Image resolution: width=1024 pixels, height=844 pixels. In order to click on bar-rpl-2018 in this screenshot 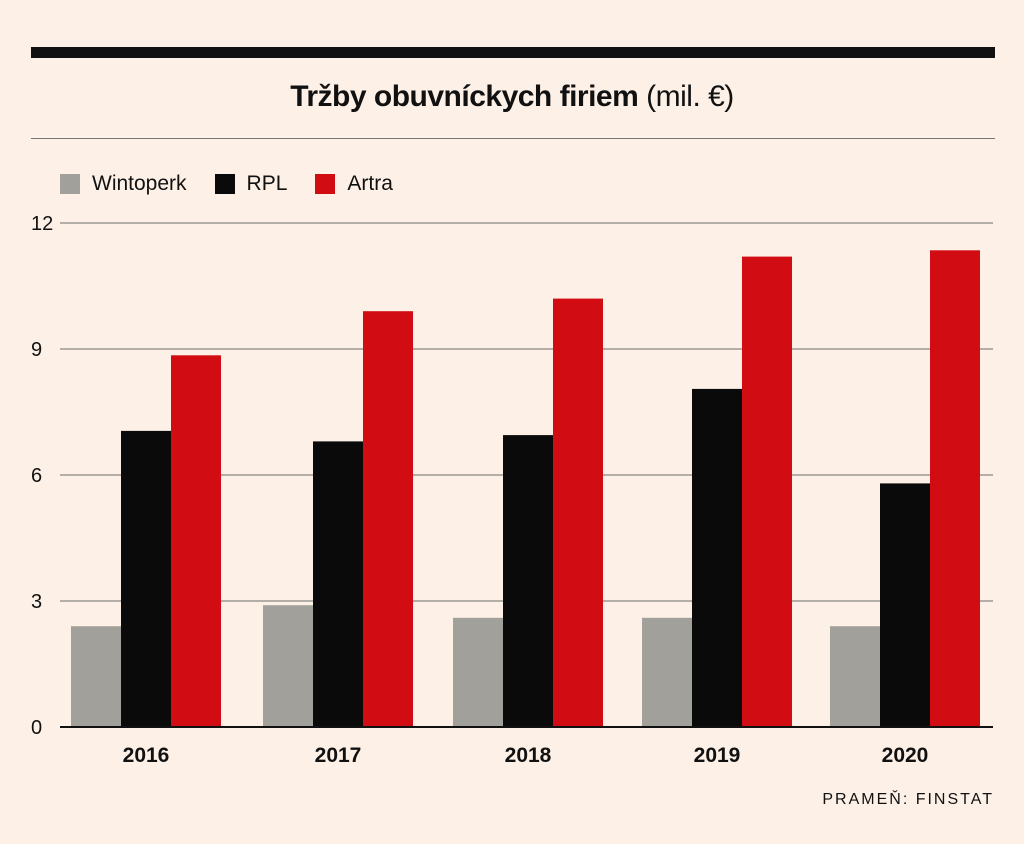, I will do `click(528, 581)`.